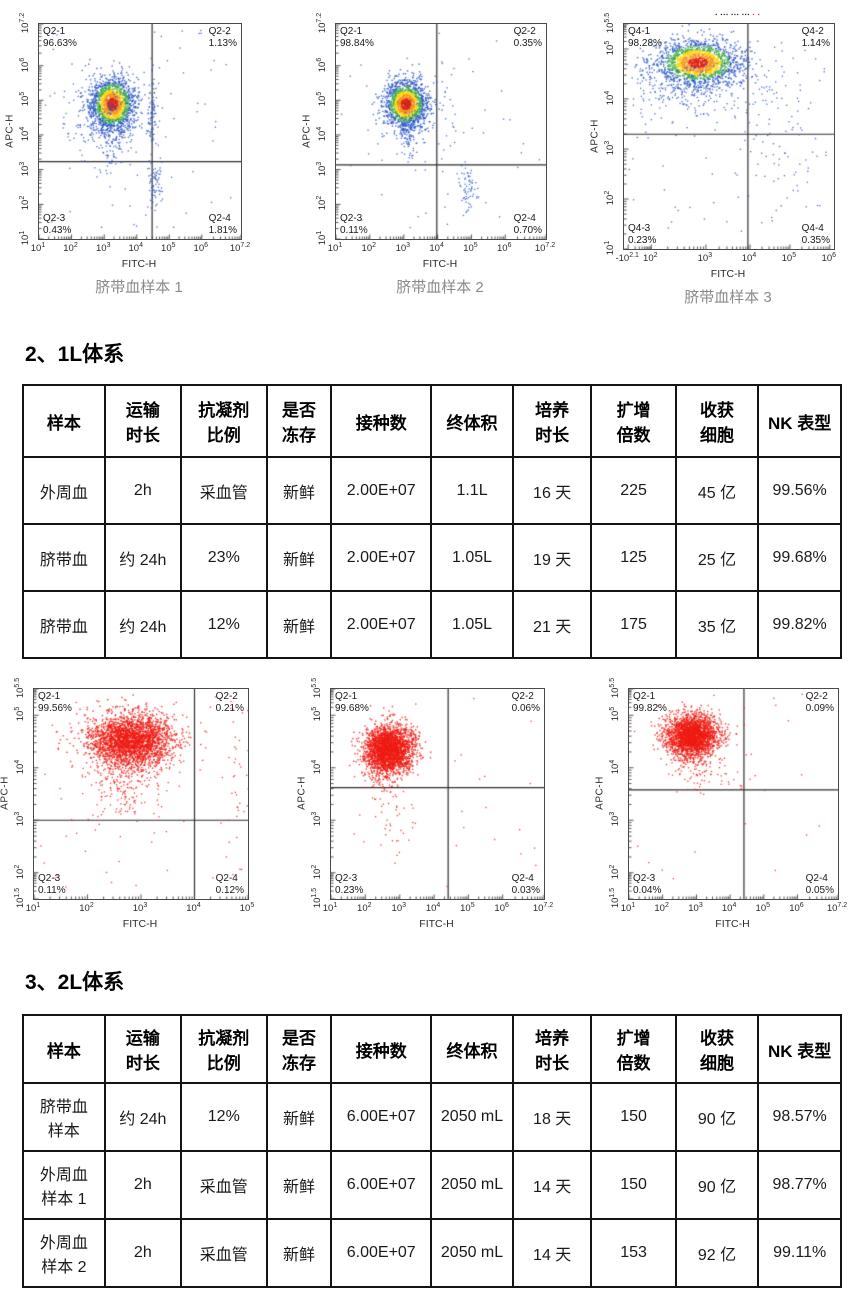  Describe the element at coordinates (52, 890) in the screenshot. I see `quadrant-percent: 0.11%` at that location.